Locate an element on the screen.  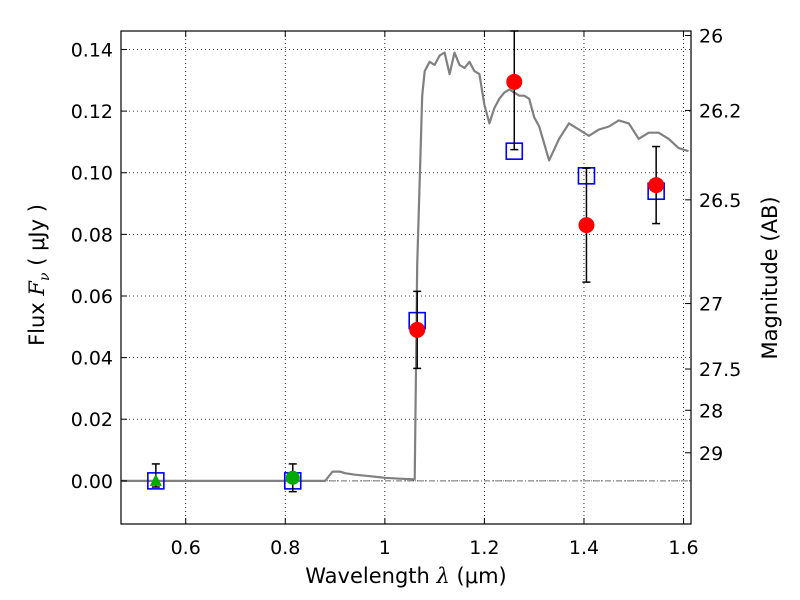
x-tick-label: 1.2 is located at coordinates (484, 548).